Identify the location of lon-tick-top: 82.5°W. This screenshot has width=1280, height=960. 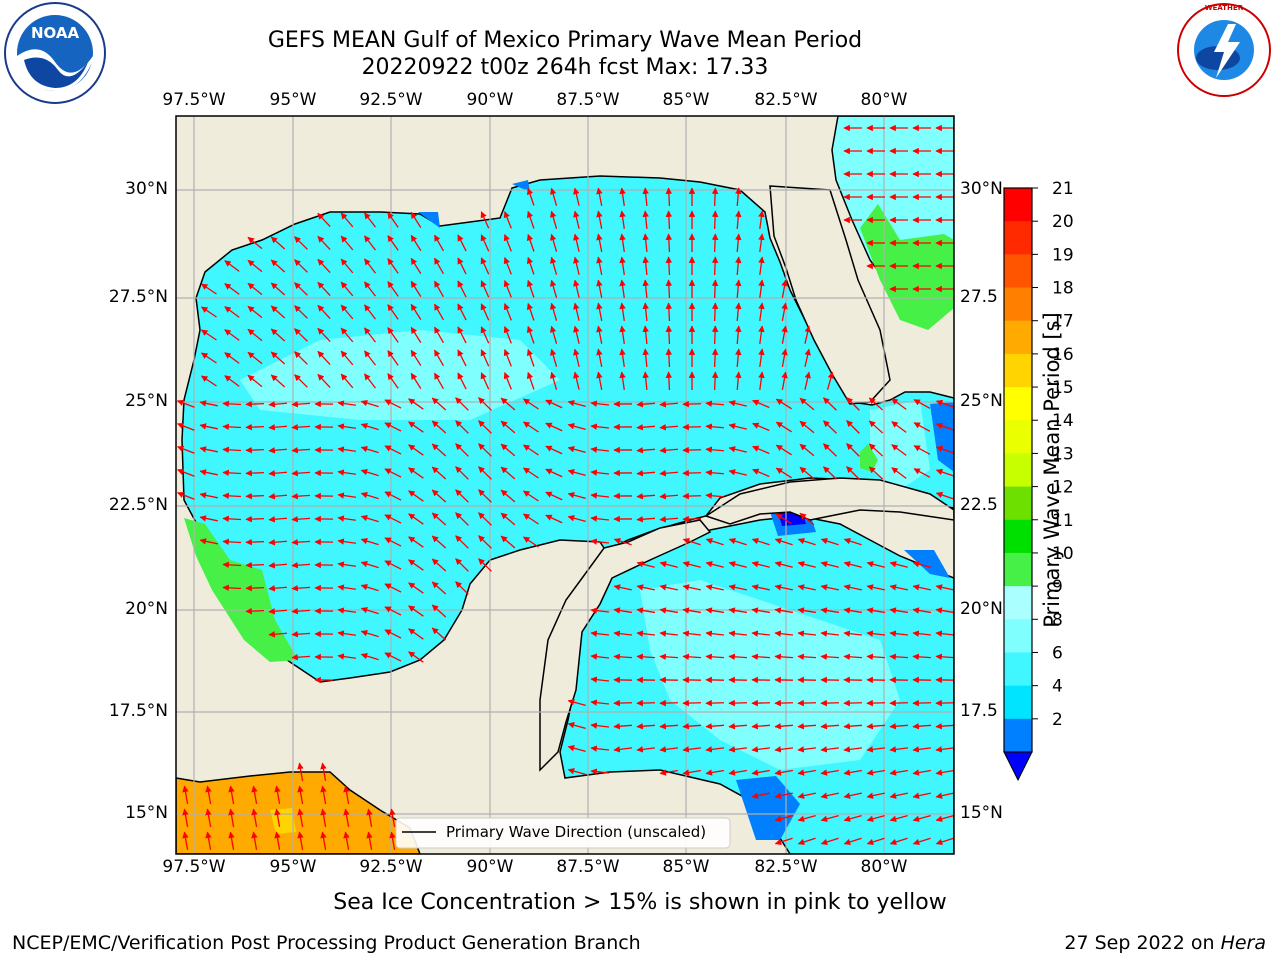
(786, 100).